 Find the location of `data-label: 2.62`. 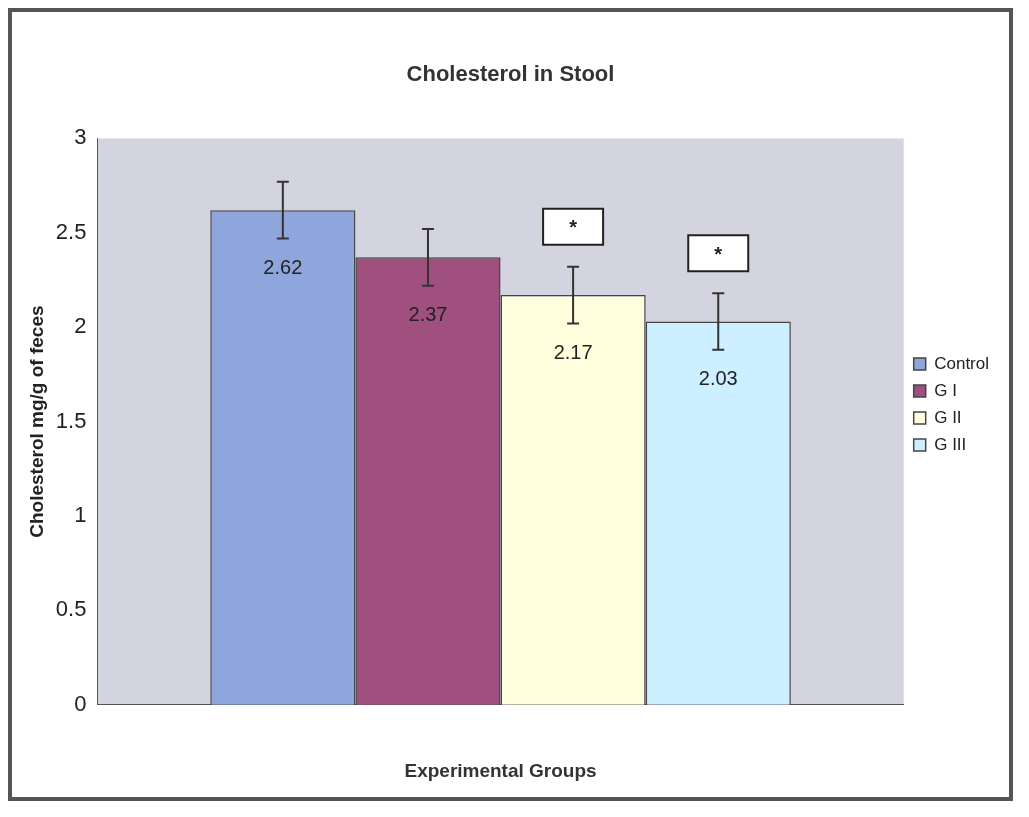

data-label: 2.62 is located at coordinates (283, 266).